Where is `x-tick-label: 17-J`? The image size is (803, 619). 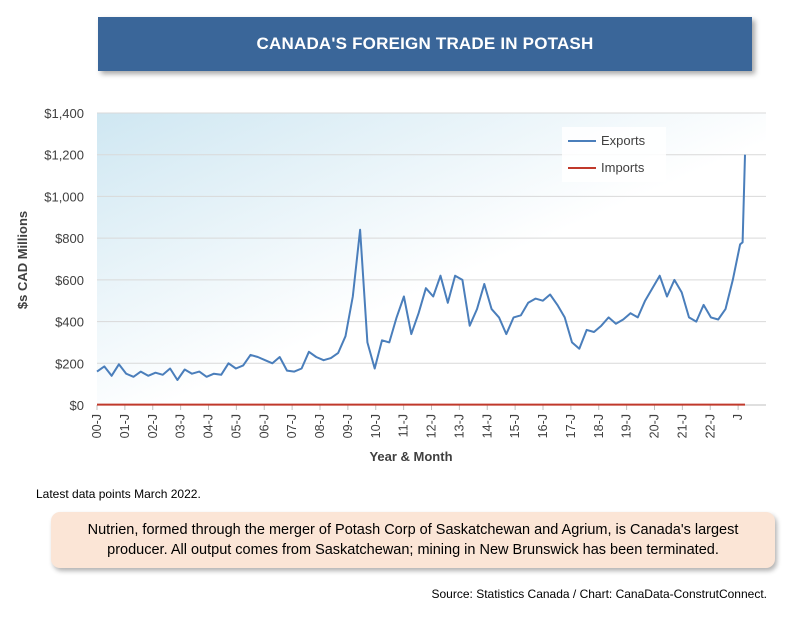 x-tick-label: 17-J is located at coordinates (571, 426).